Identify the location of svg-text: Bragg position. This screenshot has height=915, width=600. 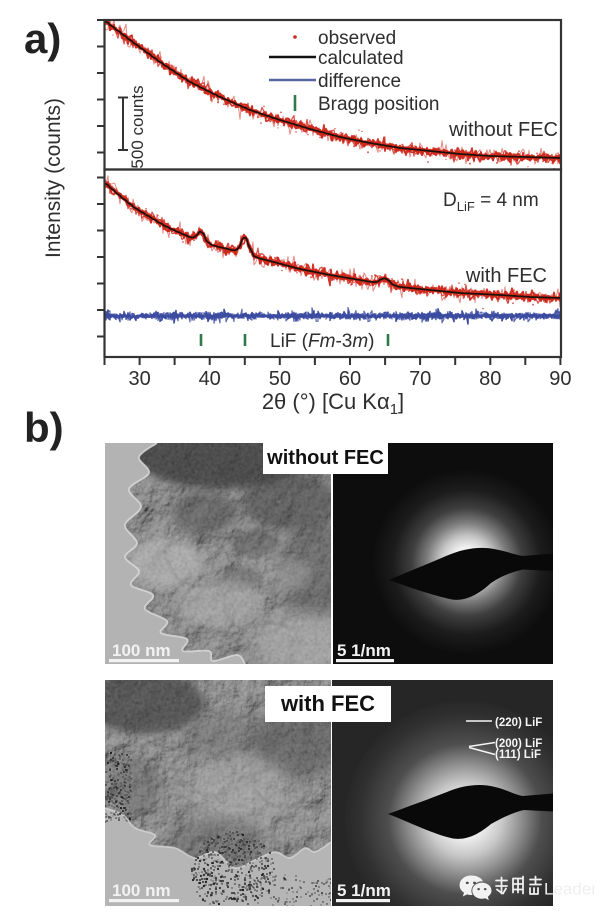
(378, 104).